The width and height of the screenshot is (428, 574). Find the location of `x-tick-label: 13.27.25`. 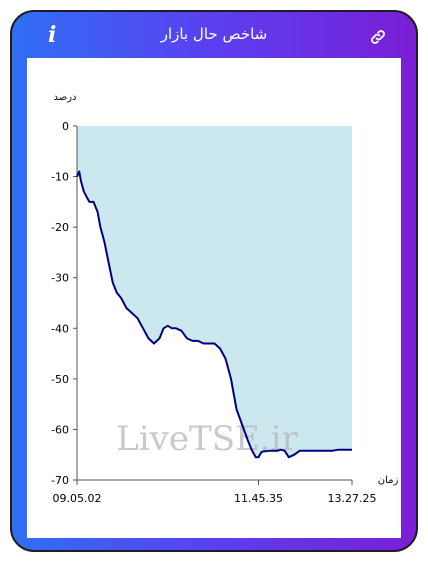

x-tick-label: 13.27.25 is located at coordinates (352, 498).